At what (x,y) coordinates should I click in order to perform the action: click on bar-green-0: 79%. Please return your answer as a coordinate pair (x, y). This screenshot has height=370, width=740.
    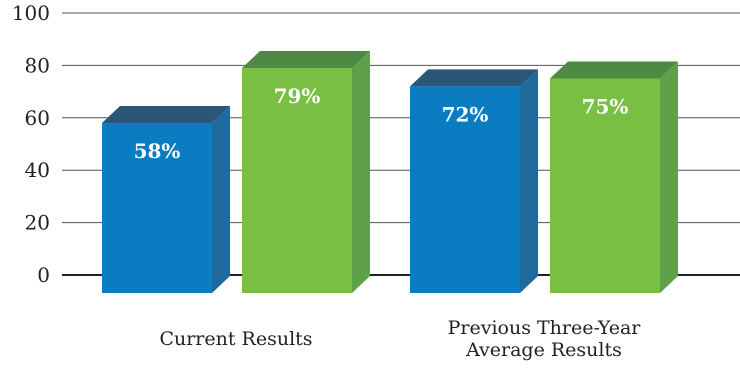
    Looking at the image, I should click on (306, 172).